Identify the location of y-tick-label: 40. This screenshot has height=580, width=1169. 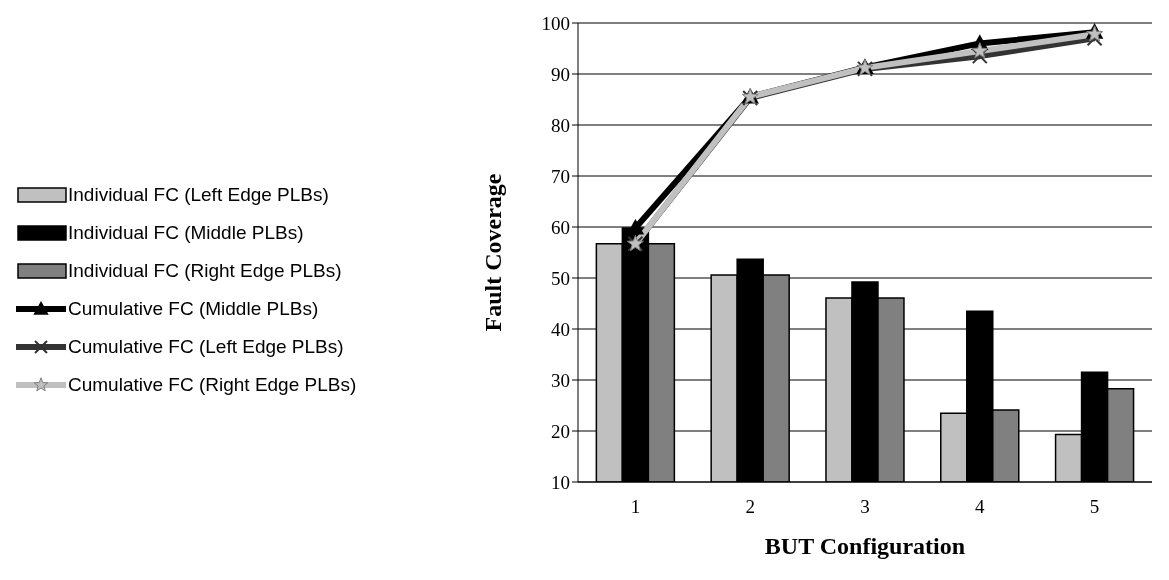
(560, 329).